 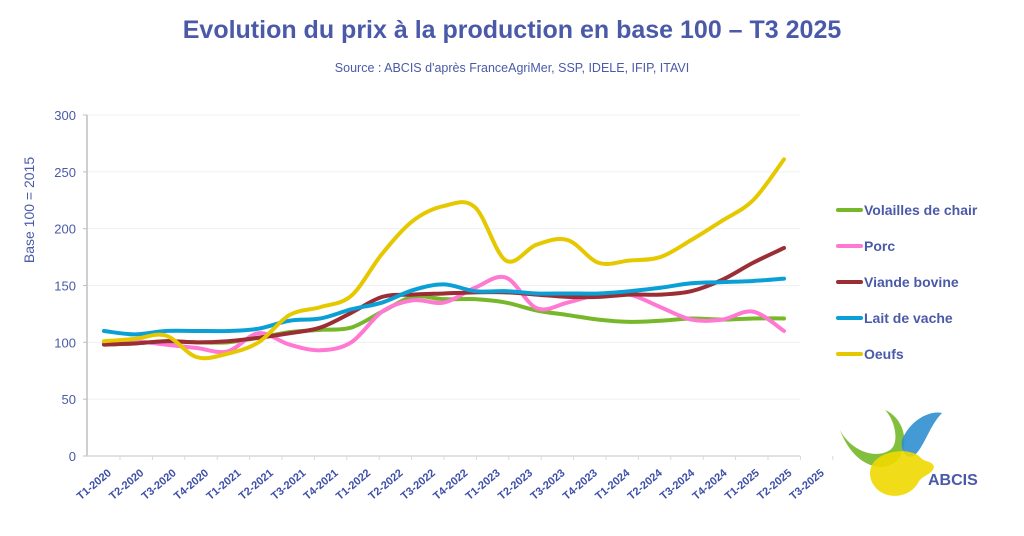 I want to click on x-tick-label: T1-2022, so click(x=353, y=485).